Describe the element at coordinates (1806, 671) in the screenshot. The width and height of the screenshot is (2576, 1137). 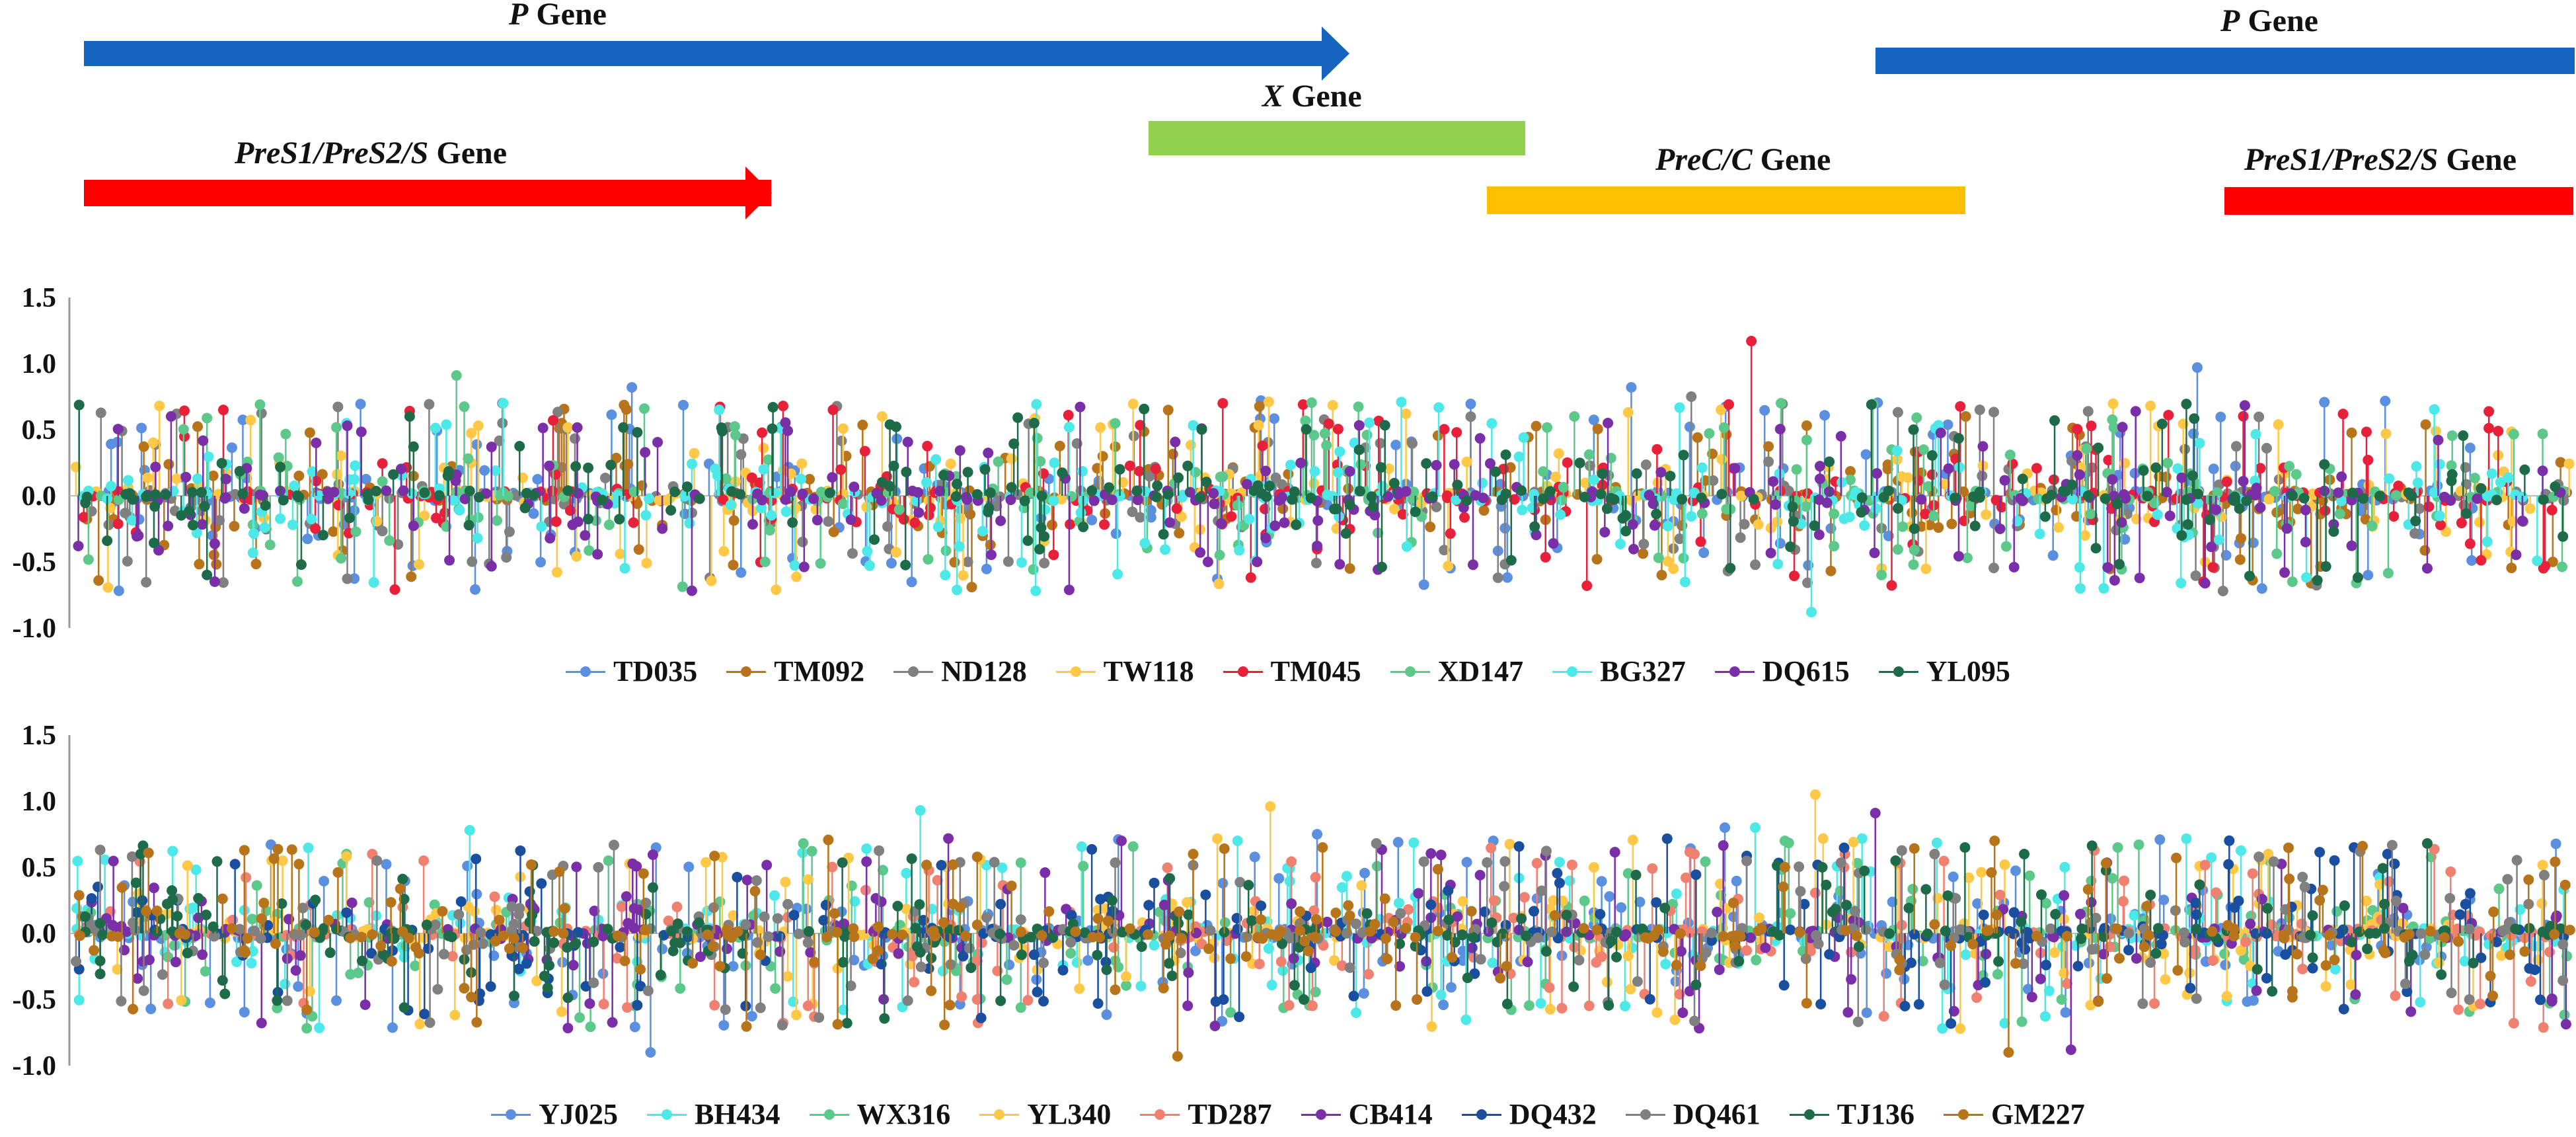
I see `legend-label: DQ615` at that location.